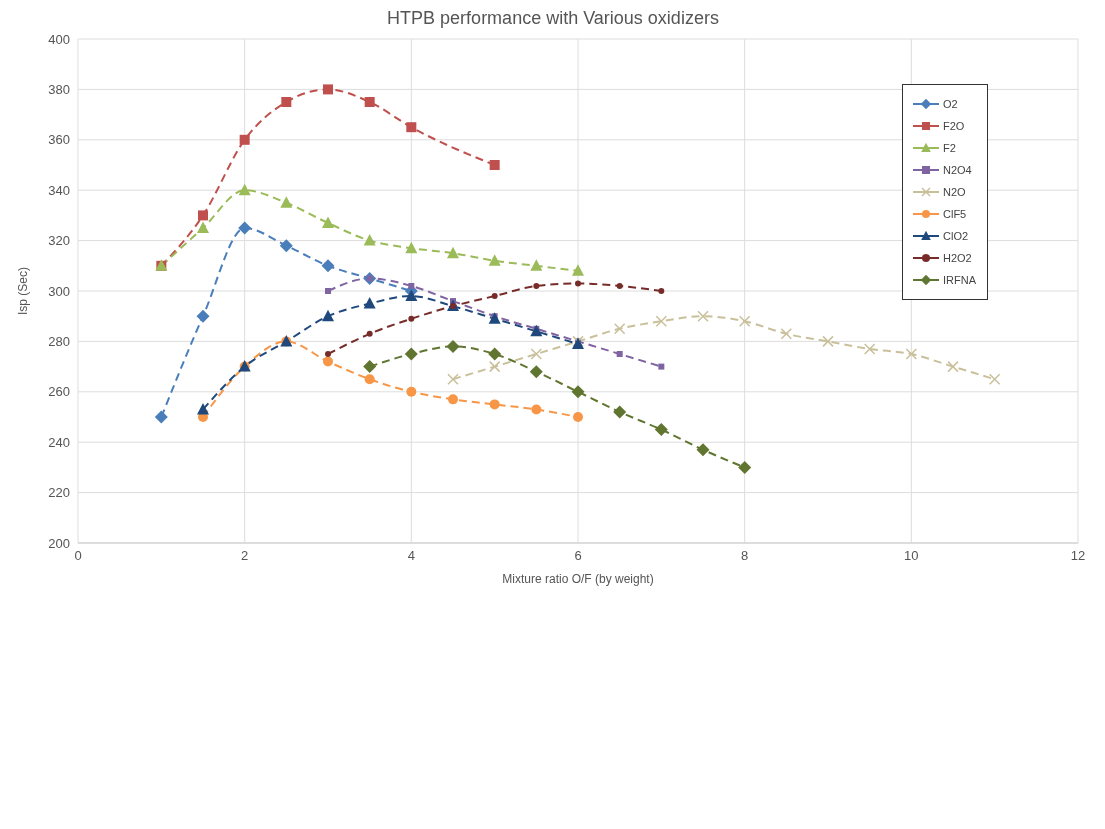 The width and height of the screenshot is (1105, 829). Describe the element at coordinates (245, 556) in the screenshot. I see `x-tick-label: 2` at that location.